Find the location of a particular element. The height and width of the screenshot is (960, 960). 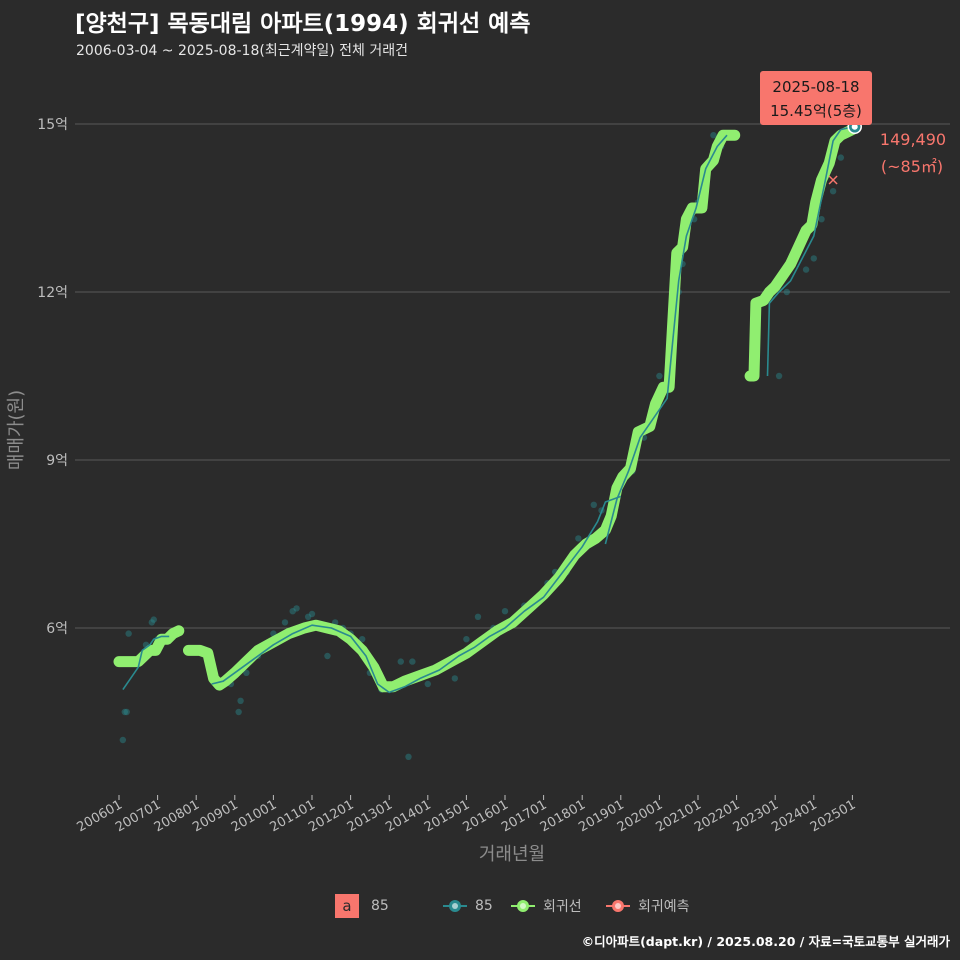

legend-prediction-key is located at coordinates (618, 906).